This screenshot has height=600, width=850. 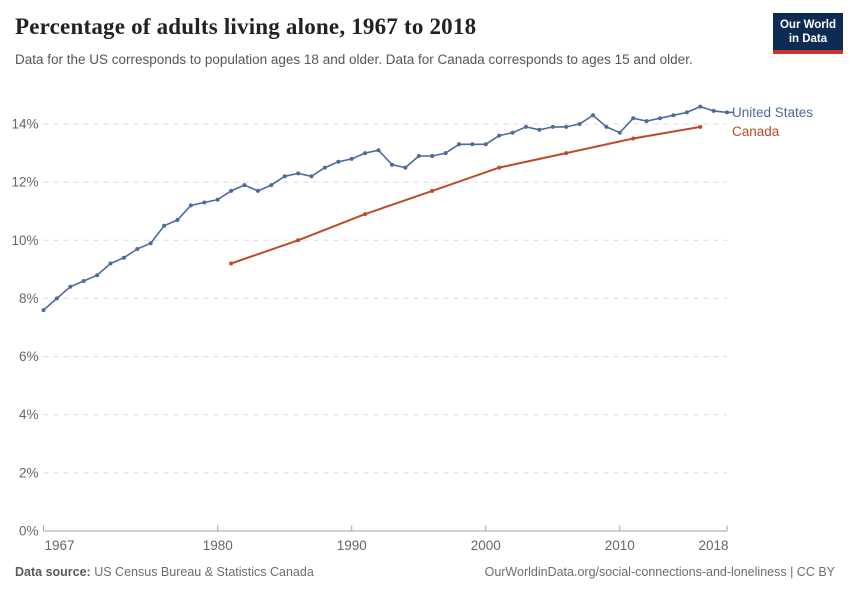 What do you see at coordinates (620, 545) in the screenshot?
I see `x-tick-label-2010: 2010` at bounding box center [620, 545].